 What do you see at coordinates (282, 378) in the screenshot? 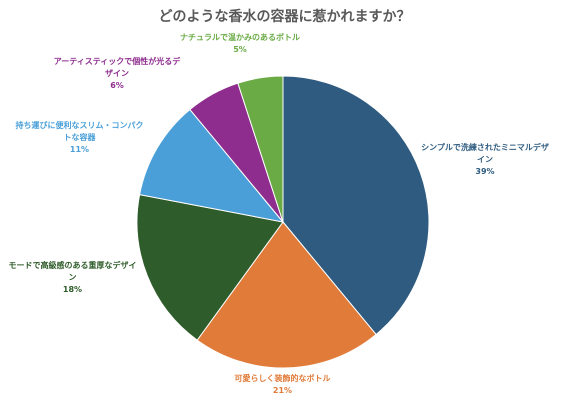
I see `data-label-category: 可愛らしく装飾的なボトル` at bounding box center [282, 378].